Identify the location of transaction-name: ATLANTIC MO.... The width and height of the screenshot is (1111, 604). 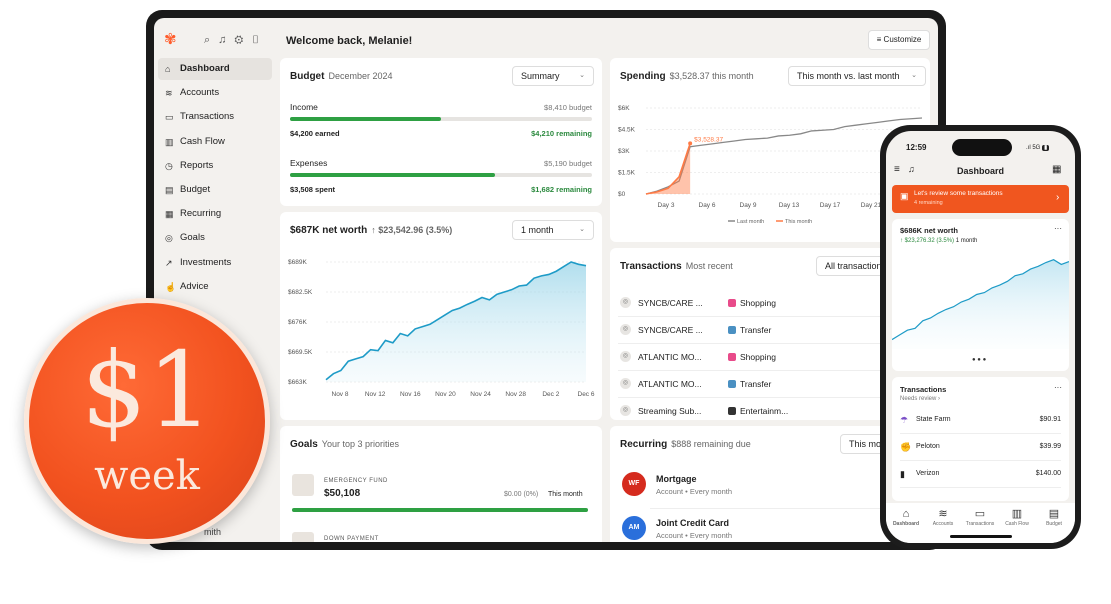
(670, 384).